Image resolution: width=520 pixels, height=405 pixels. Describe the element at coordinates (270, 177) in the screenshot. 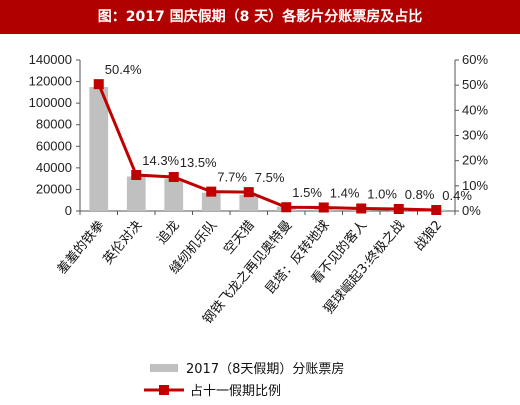

I see `data-label: 7.5%` at that location.